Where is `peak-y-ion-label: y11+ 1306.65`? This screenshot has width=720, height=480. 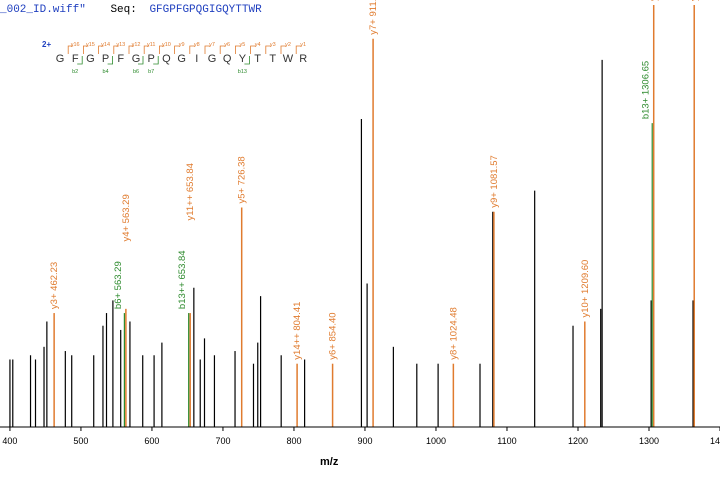
peak-y-ion-label: y11+ 1306.65 is located at coordinates (654, 0).